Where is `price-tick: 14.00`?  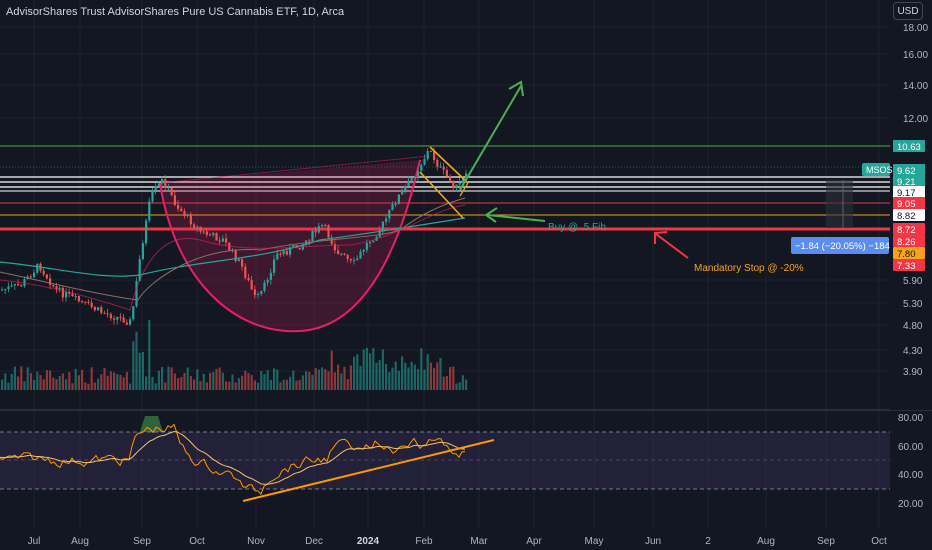 price-tick: 14.00 is located at coordinates (915, 86).